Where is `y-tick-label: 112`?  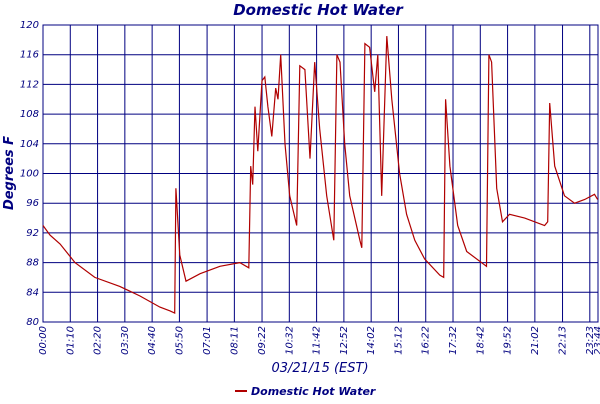
y-tick-label: 112 is located at coordinates (29, 84).